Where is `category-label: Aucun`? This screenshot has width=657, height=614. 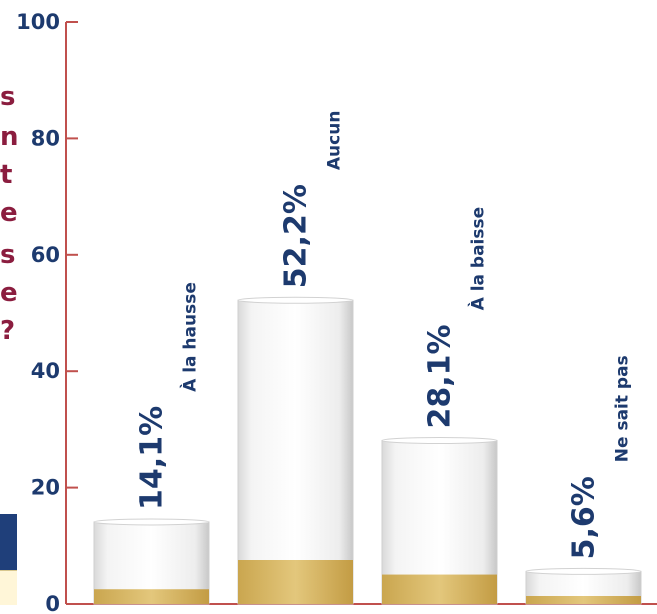
category-label: Aucun is located at coordinates (335, 141).